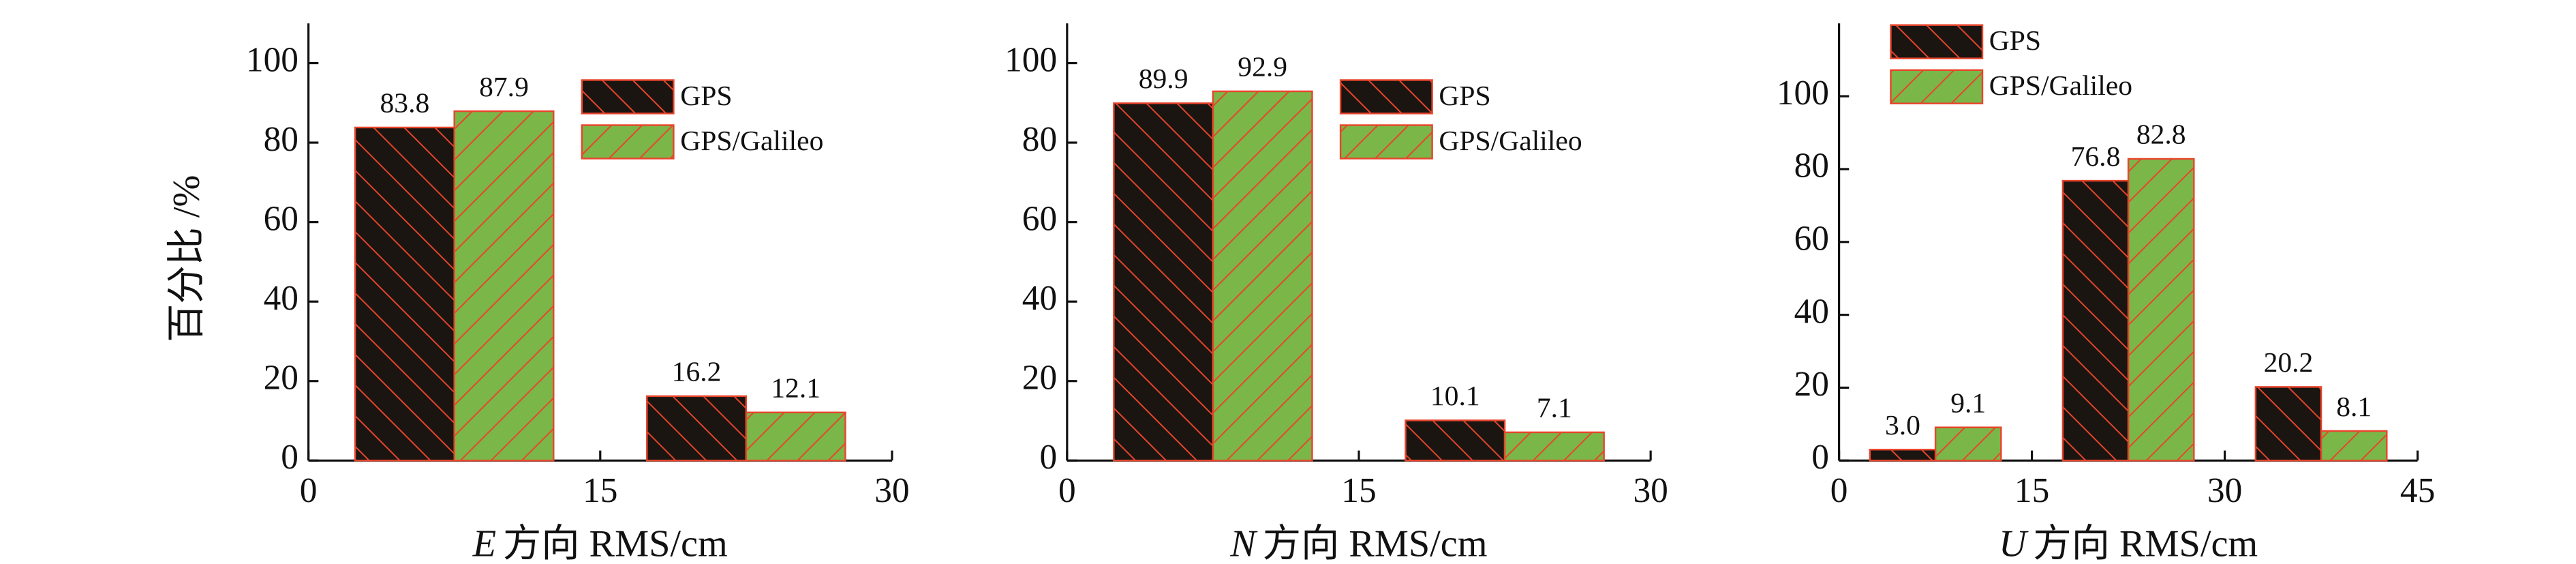 This screenshot has height=564, width=2576. Describe the element at coordinates (1164, 78) in the screenshot. I see `value-label: 89.9` at that location.